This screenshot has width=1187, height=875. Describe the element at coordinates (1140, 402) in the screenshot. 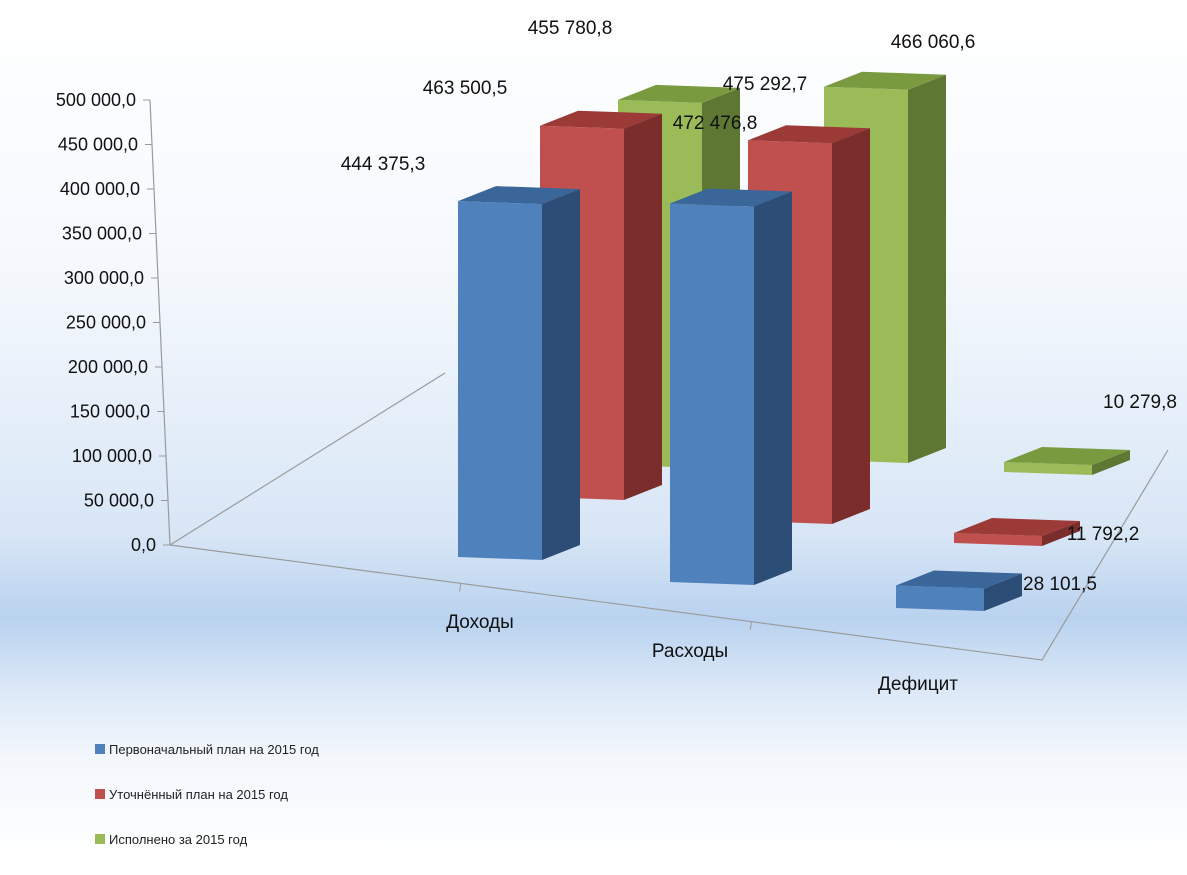

I see `data-label: 10 279,8` at that location.